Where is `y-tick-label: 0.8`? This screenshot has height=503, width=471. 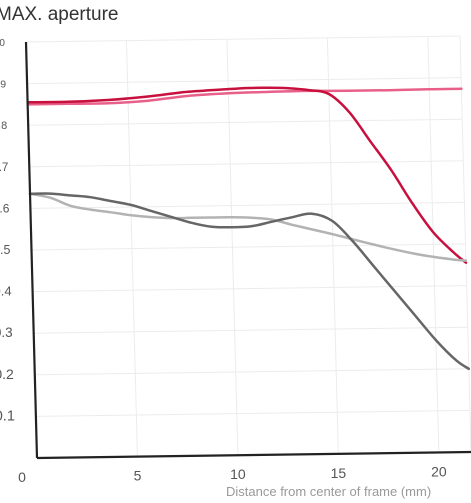
y-tick-label: 0.8 is located at coordinates (3, 126).